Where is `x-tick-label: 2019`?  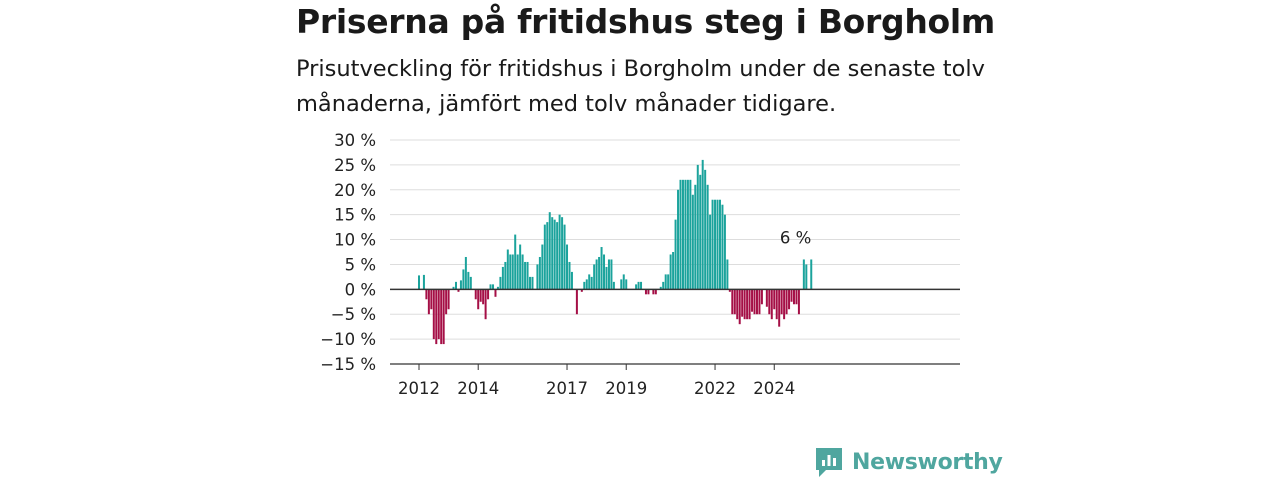 x-tick-label: 2019 is located at coordinates (626, 388).